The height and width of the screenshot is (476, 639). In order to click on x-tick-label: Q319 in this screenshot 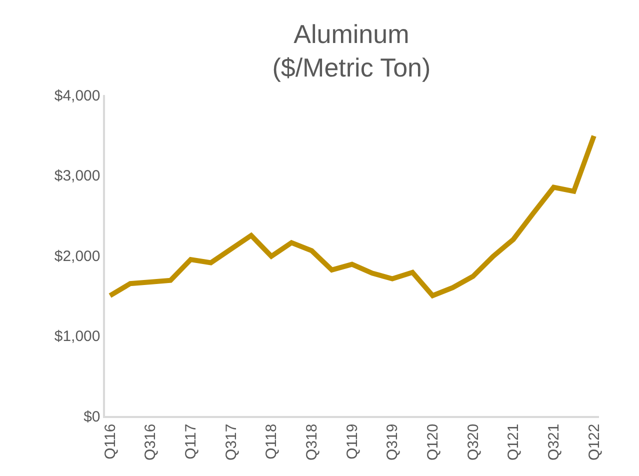, I will do `click(393, 442)`.